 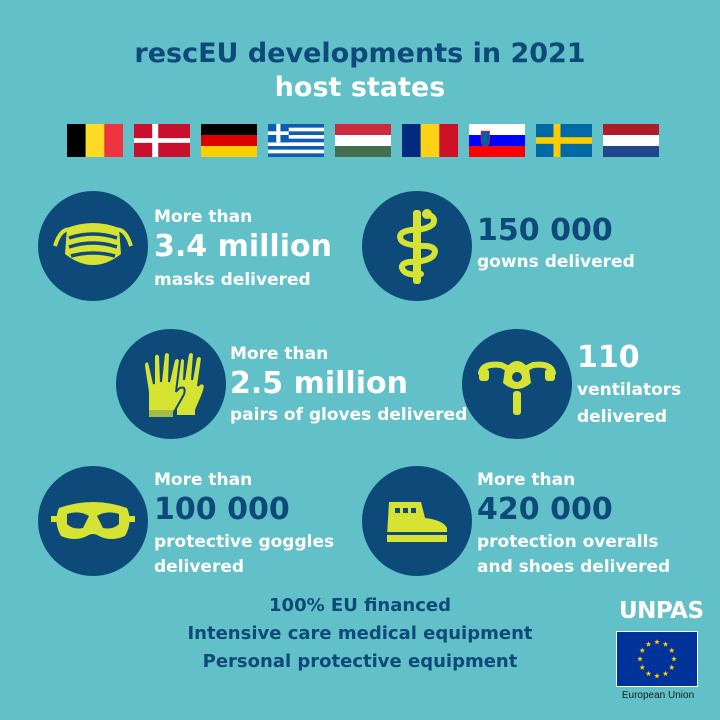 What do you see at coordinates (564, 140) in the screenshot?
I see `flag-sweden` at bounding box center [564, 140].